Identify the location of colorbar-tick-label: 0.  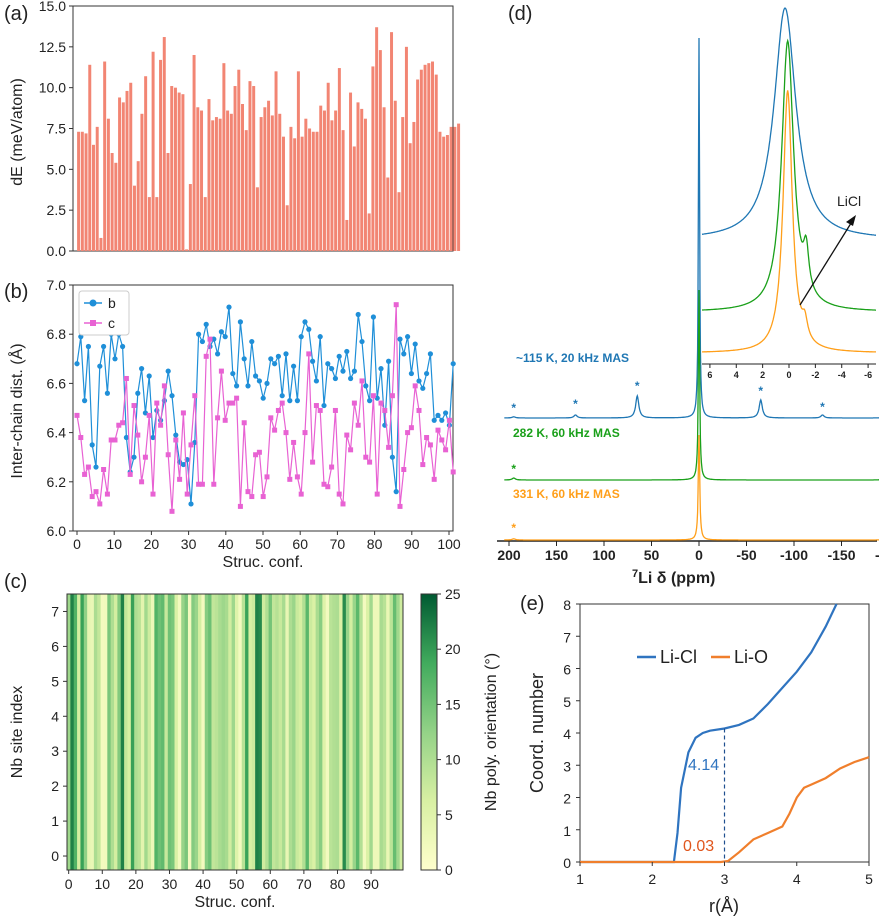
(449, 870).